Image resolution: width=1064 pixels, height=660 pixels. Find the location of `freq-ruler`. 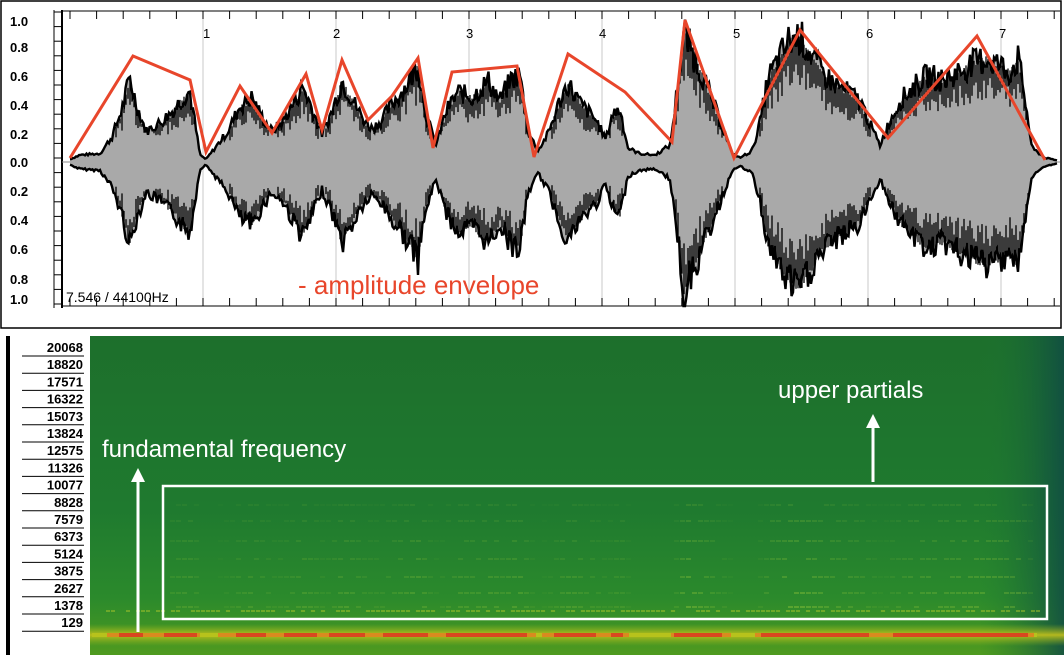

freq-ruler is located at coordinates (45, 492).